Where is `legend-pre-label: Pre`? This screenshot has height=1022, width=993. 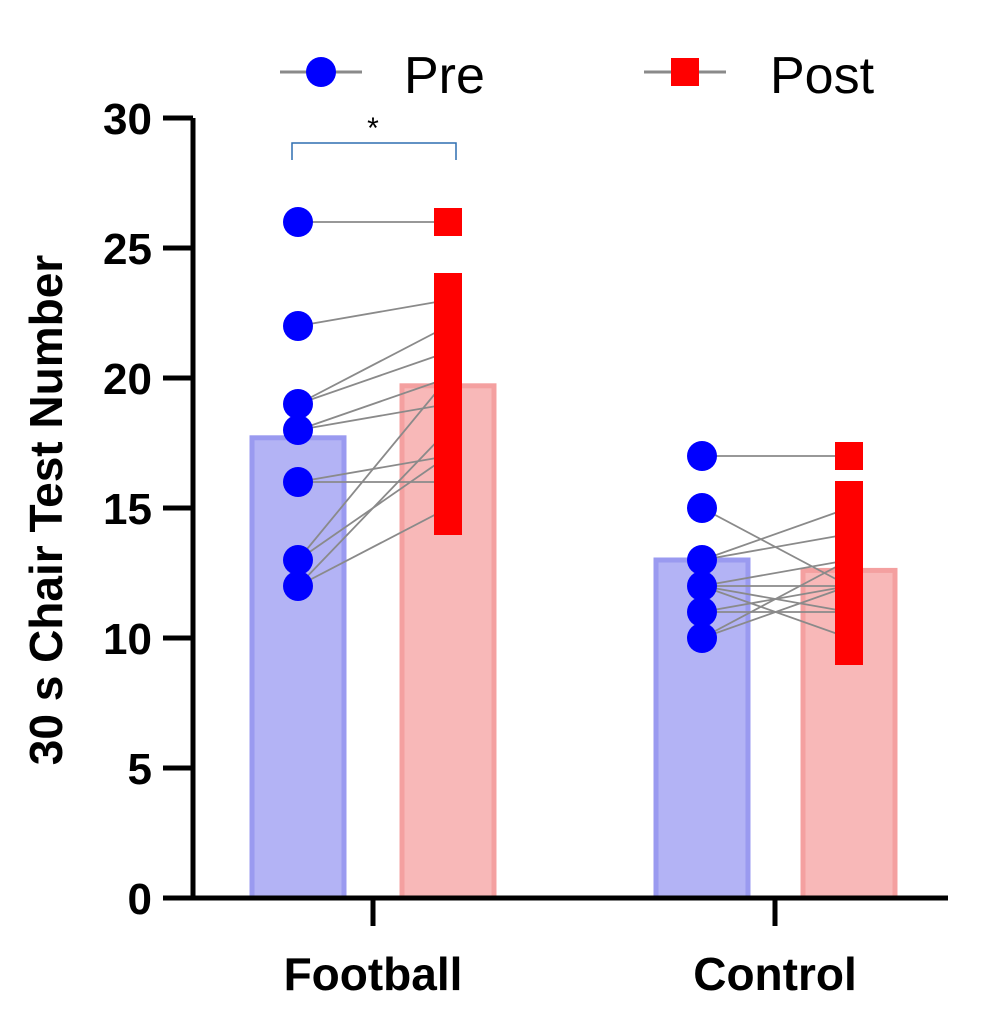
legend-pre-label: Pre is located at coordinates (444, 76).